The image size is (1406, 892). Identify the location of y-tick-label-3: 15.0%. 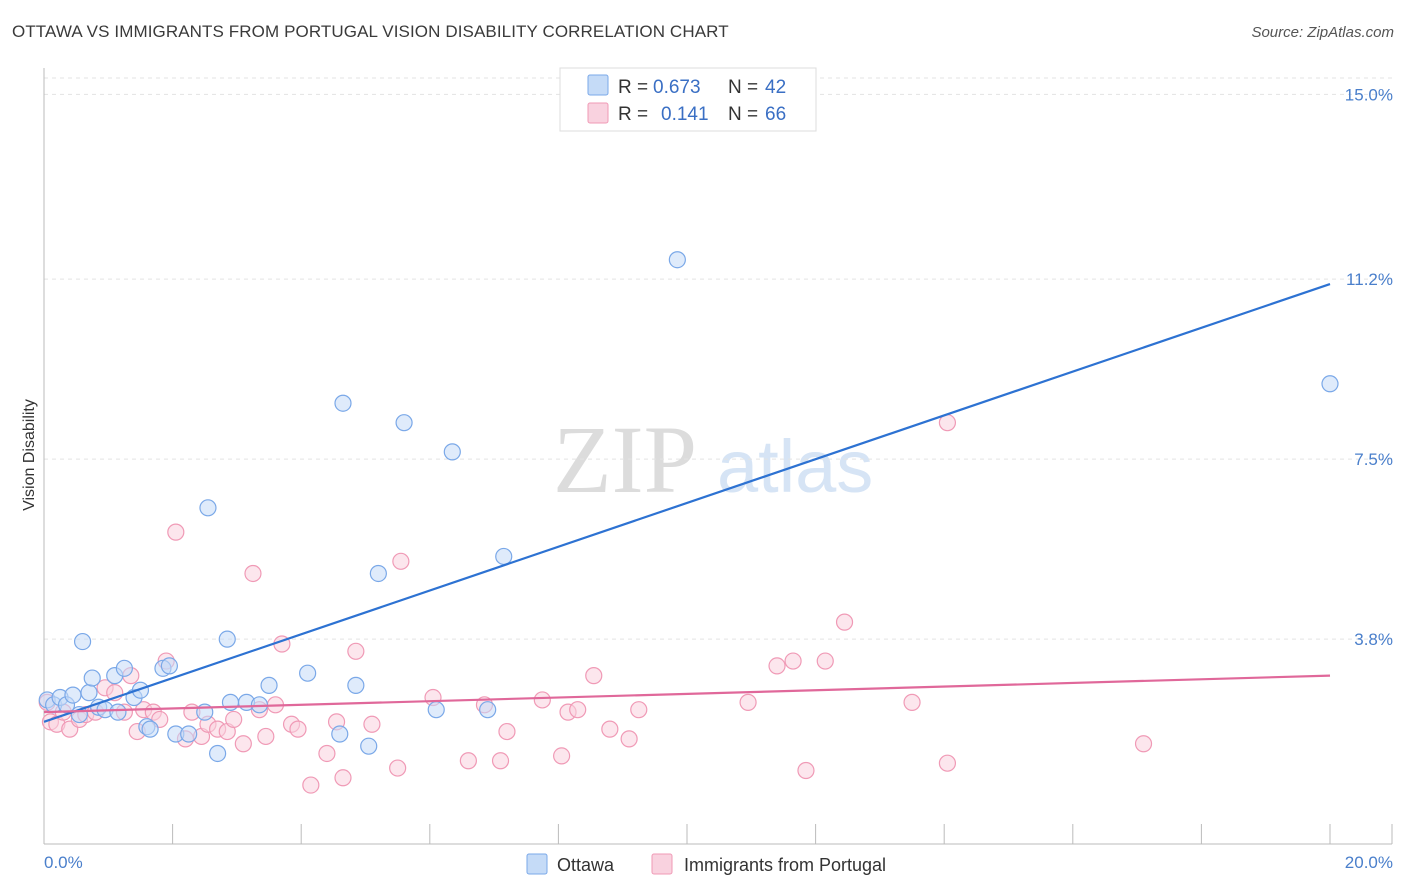
(1369, 94).